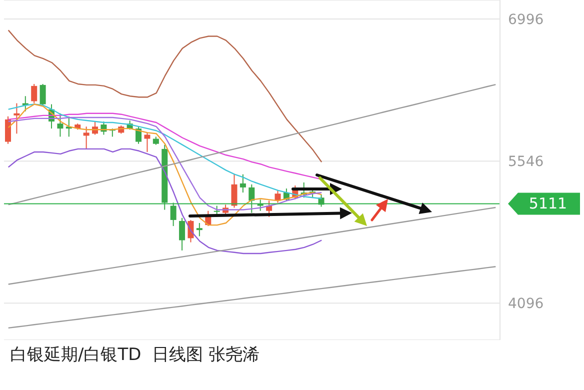 This screenshot has height=390, width=584. I want to click on y-tick-label: 6996, so click(526, 20).